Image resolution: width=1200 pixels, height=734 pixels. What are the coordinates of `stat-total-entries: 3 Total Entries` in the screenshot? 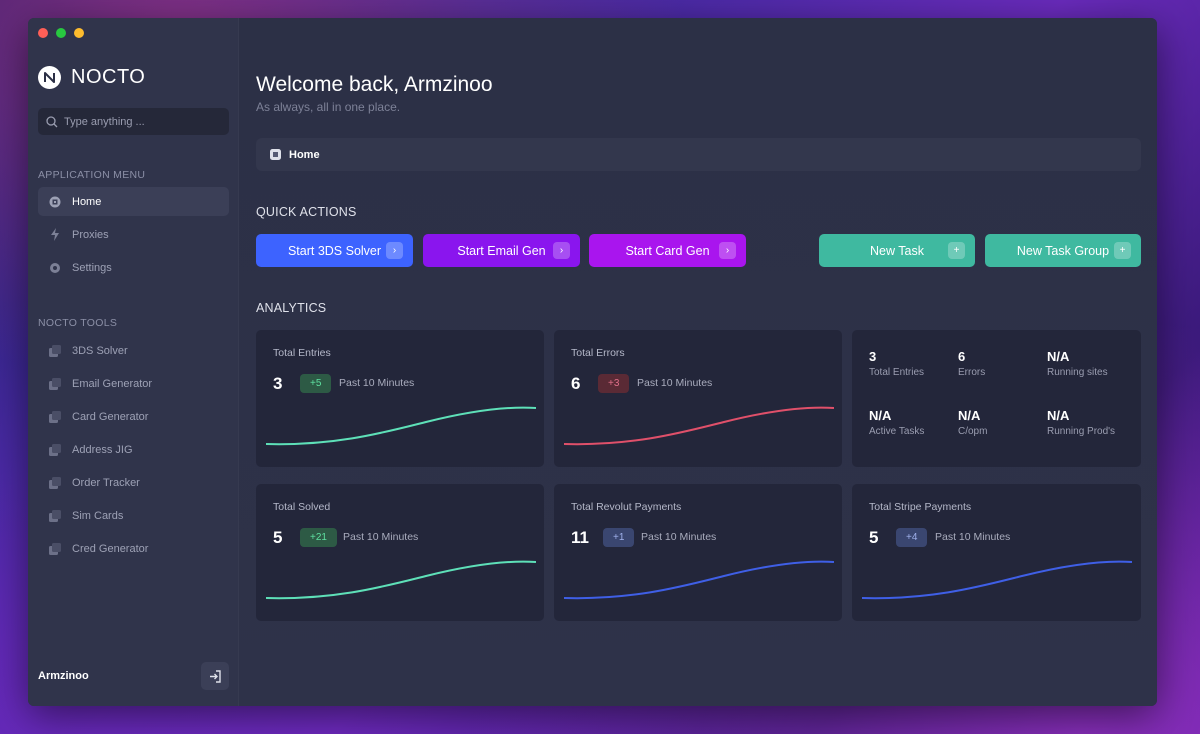 It's located at (896, 363).